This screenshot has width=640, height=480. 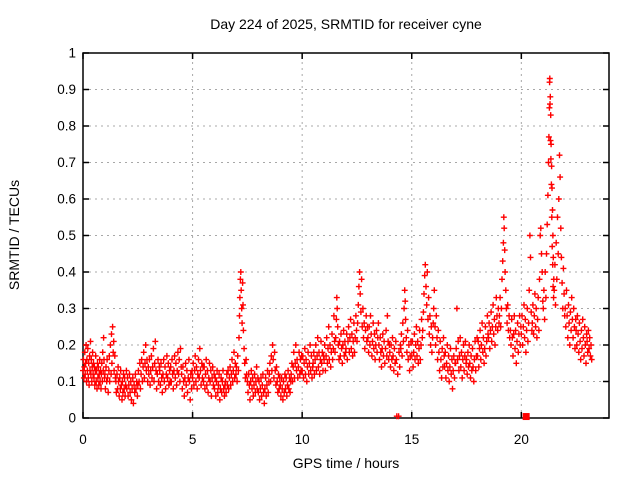 What do you see at coordinates (66, 308) in the screenshot?
I see `y-tick-label: 0.3` at bounding box center [66, 308].